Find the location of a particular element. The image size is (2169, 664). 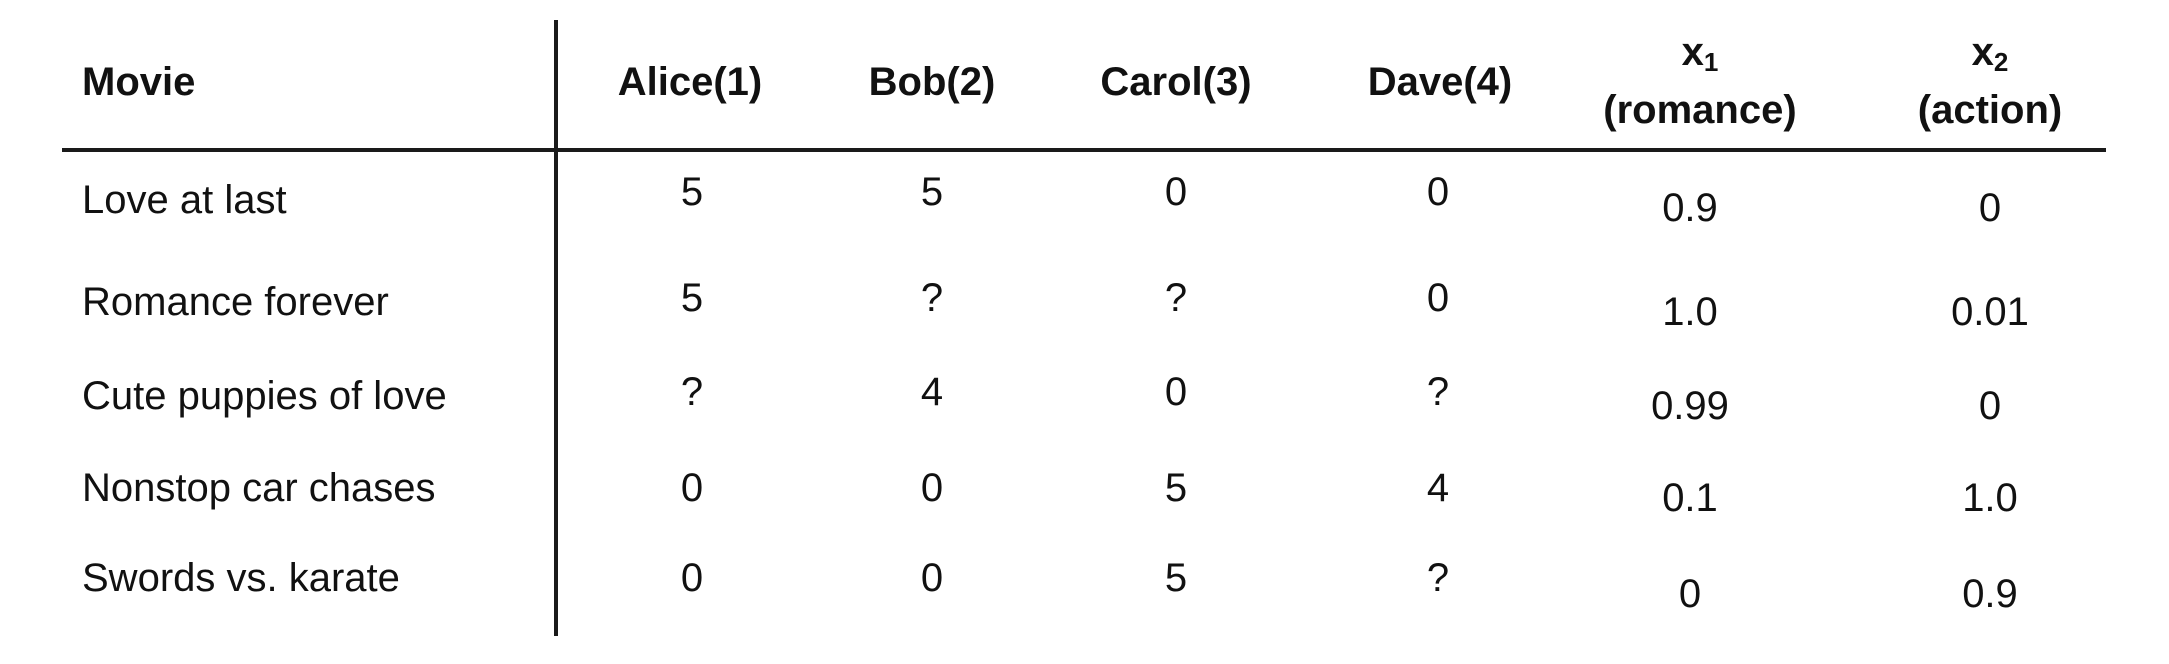

header-x2-var: x is located at coordinates (1982, 52).